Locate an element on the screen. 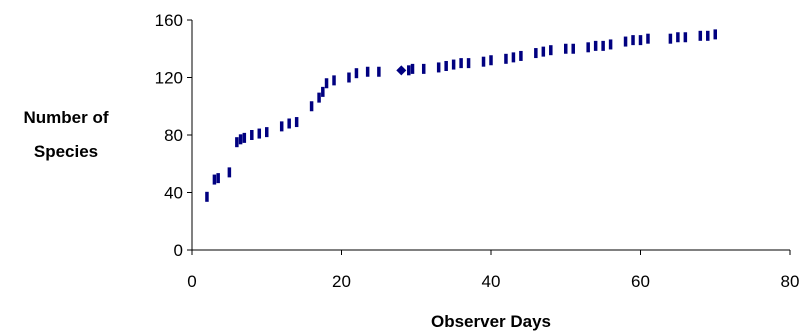 The height and width of the screenshot is (335, 807). y-tick-label: 0 is located at coordinates (178, 250).